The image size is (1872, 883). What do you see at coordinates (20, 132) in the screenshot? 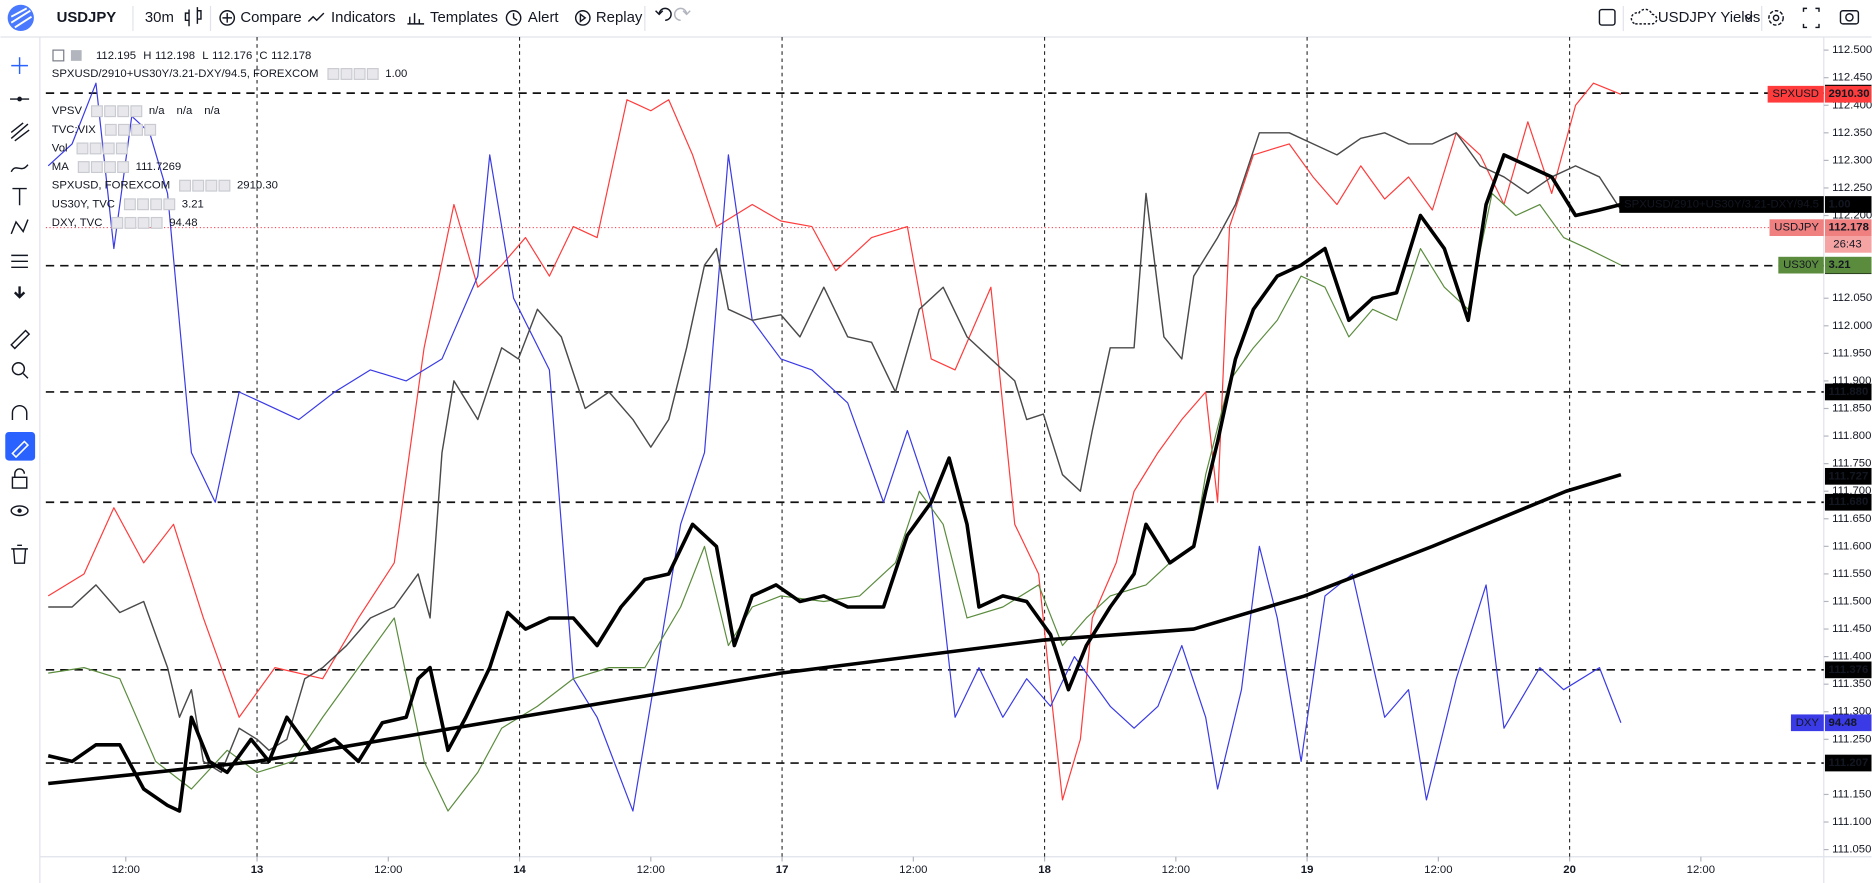
I see `fib-tool` at bounding box center [20, 132].